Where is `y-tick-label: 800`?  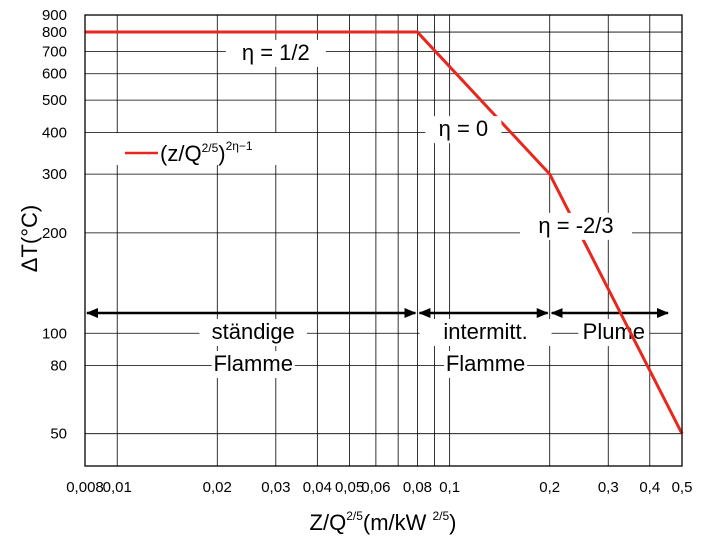 y-tick-label: 800 is located at coordinates (54, 32).